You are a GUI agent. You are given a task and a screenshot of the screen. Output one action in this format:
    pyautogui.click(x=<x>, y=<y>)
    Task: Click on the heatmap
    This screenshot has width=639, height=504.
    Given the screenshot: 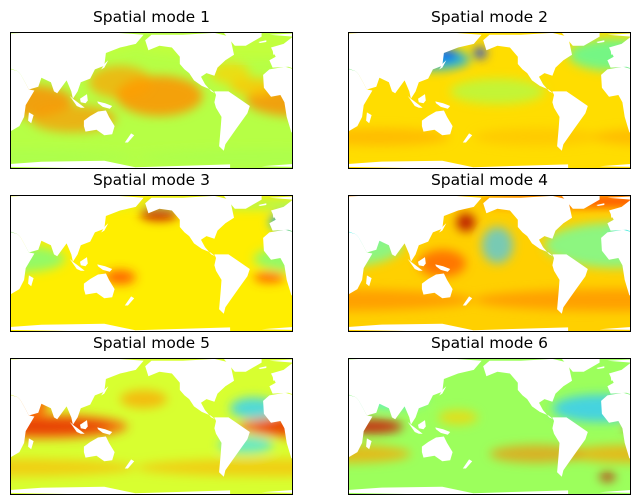 What is the action you would take?
    pyautogui.click(x=489, y=426)
    